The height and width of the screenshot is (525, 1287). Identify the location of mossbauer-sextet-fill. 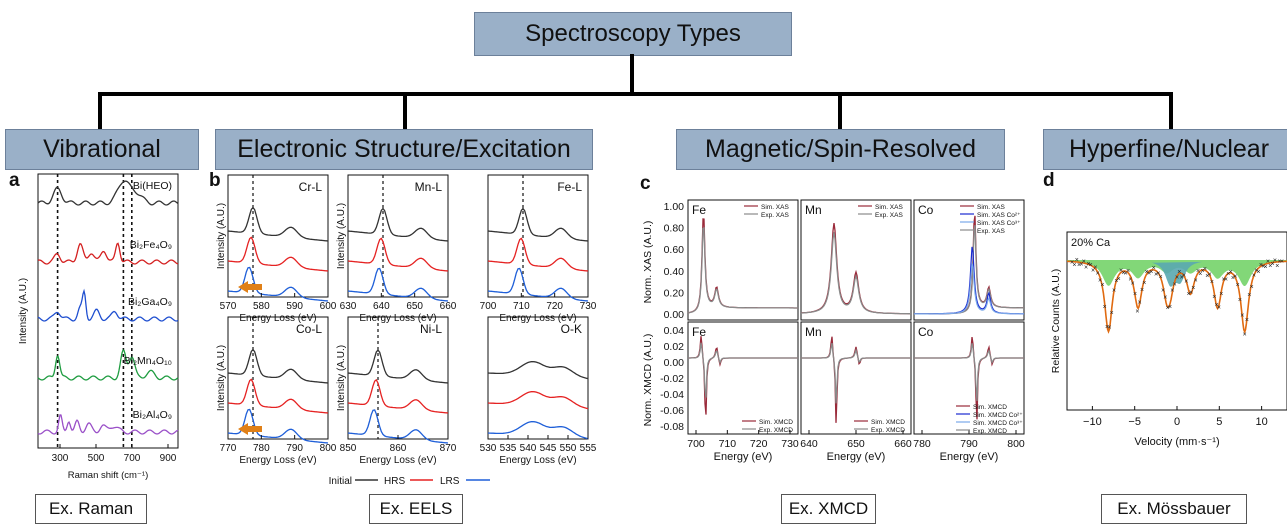
(1177, 273).